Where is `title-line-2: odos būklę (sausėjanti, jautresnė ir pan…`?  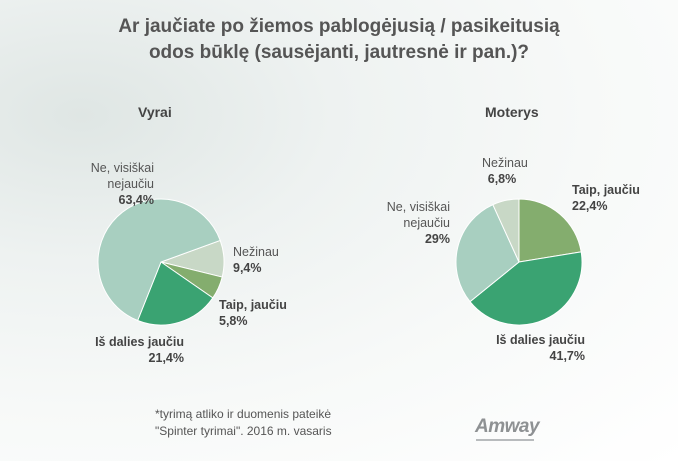
title-line-2: odos būklę (sausėjanti, jautresnė ir pan… is located at coordinates (339, 52).